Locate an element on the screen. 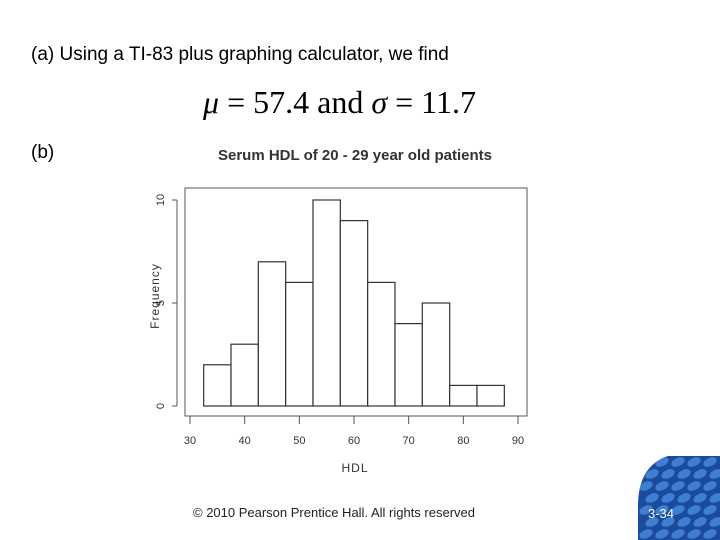 This screenshot has width=720, height=540. equals-sign-1: = is located at coordinates (236, 102).